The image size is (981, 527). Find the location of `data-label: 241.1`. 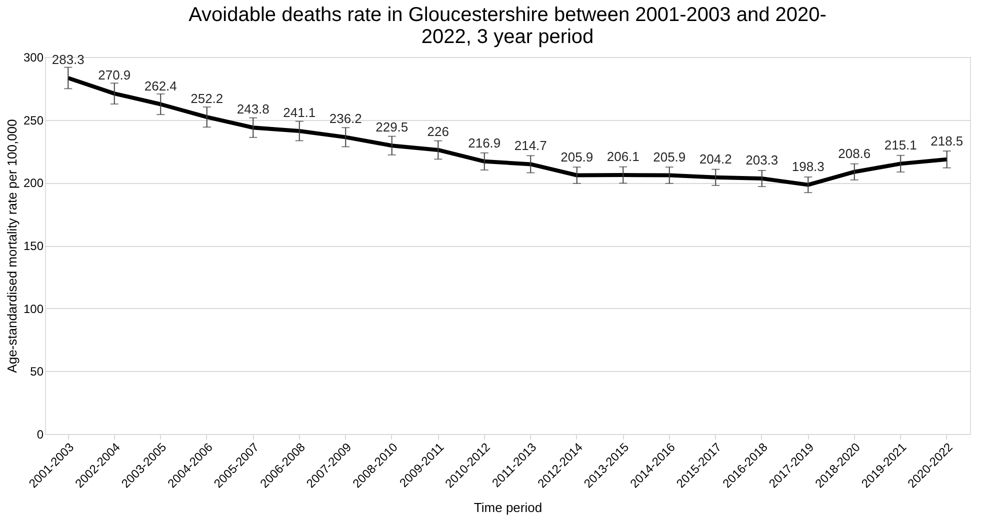

data-label: 241.1 is located at coordinates (299, 112).